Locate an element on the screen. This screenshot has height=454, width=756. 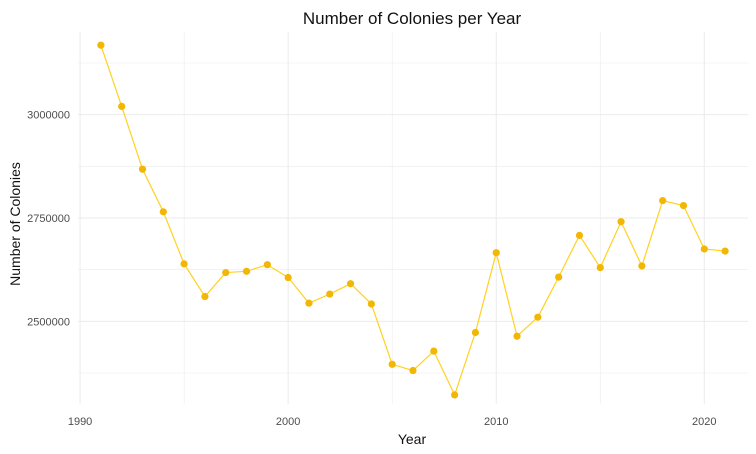
data-point-2001 is located at coordinates (308, 303).